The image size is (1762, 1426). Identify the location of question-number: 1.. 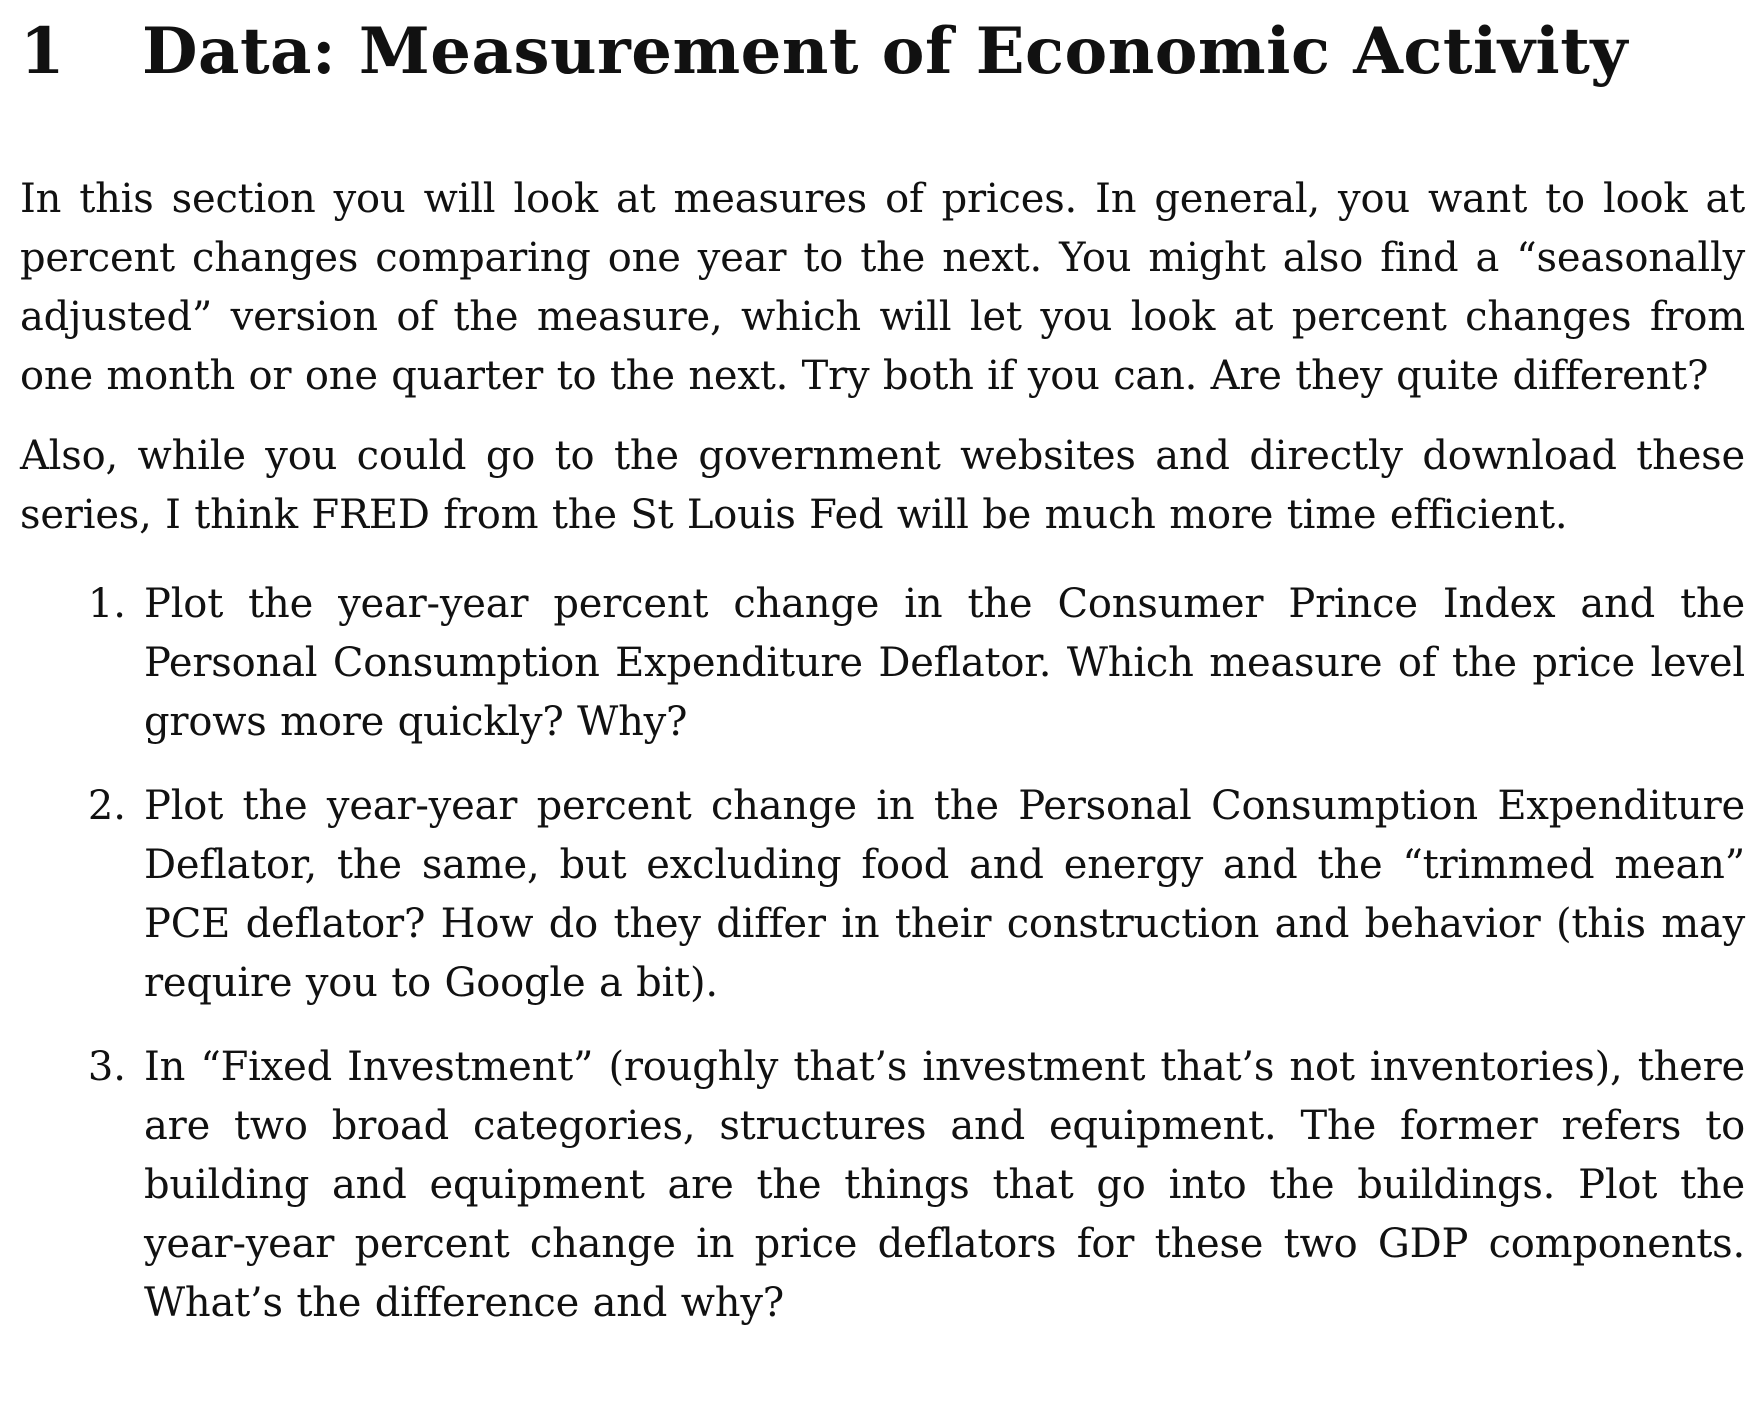
(106, 604).